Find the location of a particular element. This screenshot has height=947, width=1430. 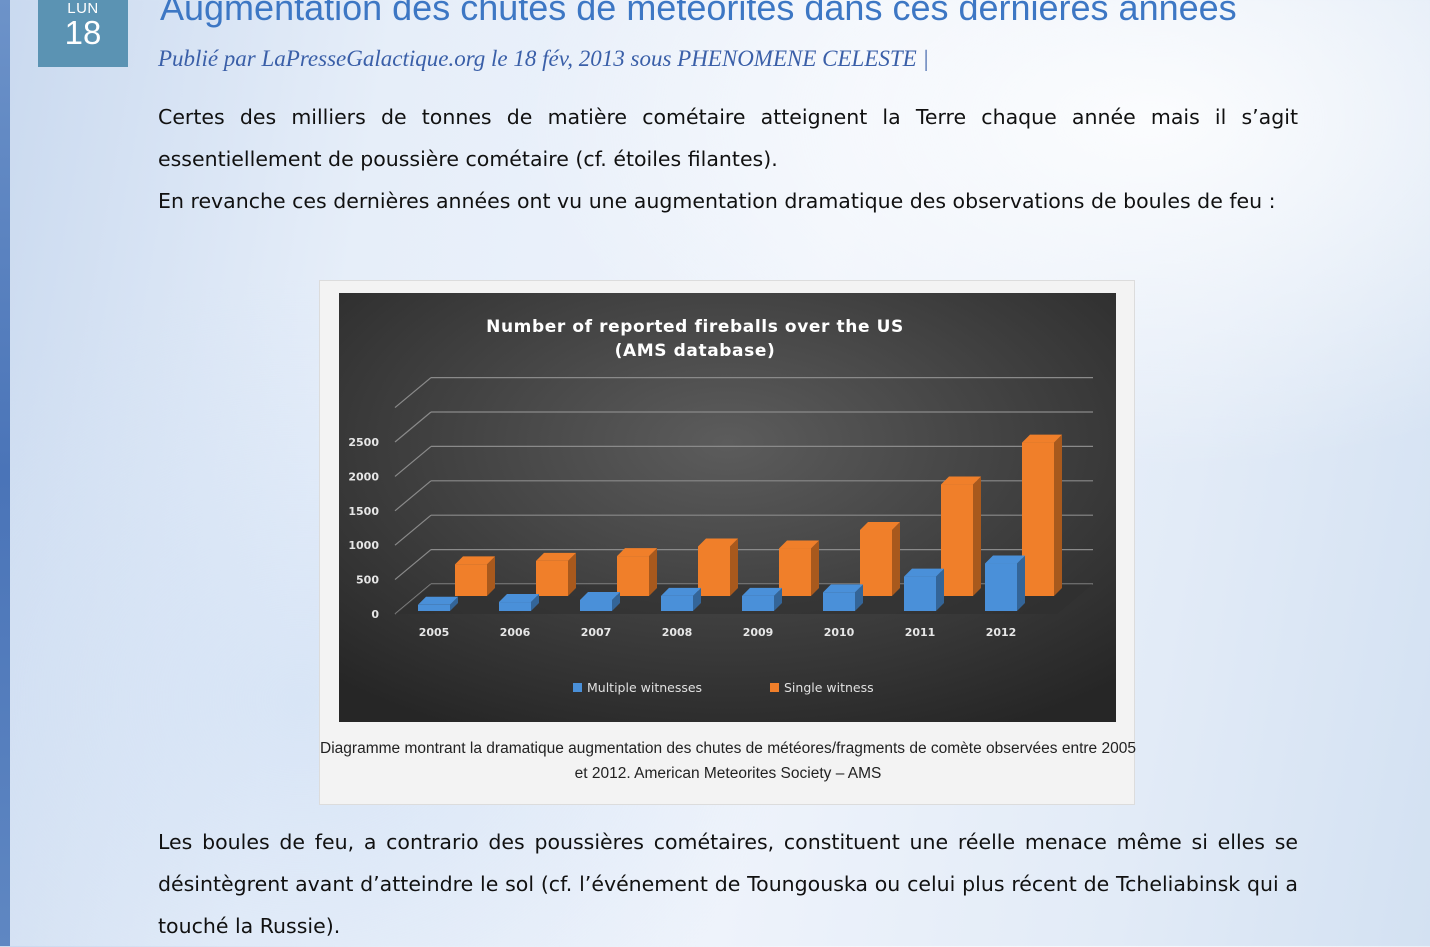

chart-ytick-label: 0 is located at coordinates (375, 614).